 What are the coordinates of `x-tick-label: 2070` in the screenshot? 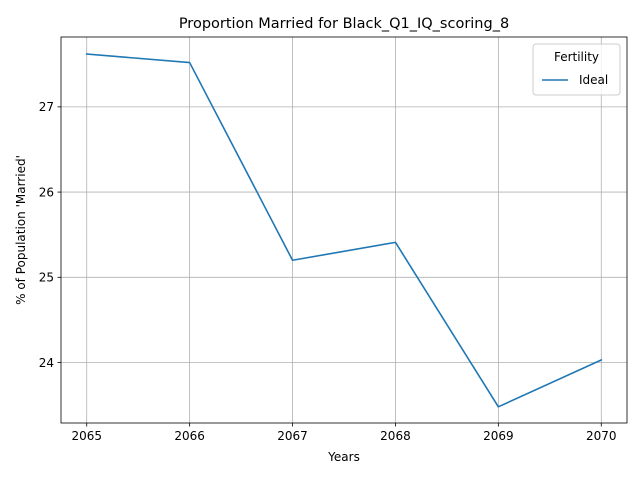 It's located at (601, 436).